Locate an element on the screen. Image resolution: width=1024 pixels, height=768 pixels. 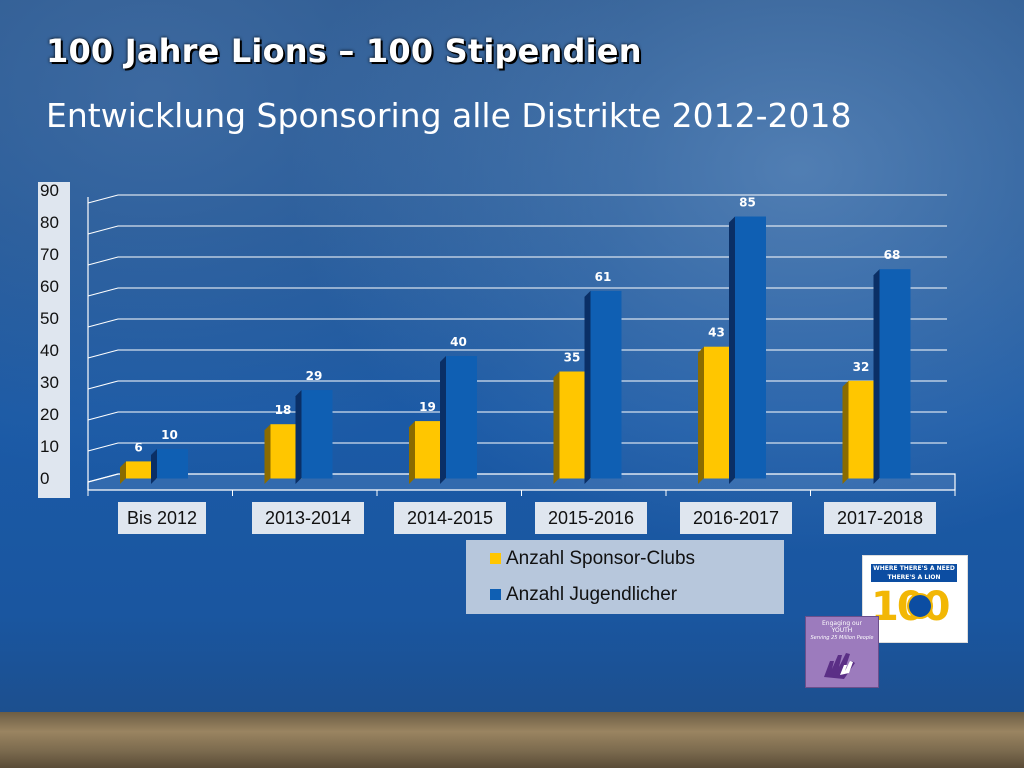
data-label: 43 is located at coordinates (716, 333).